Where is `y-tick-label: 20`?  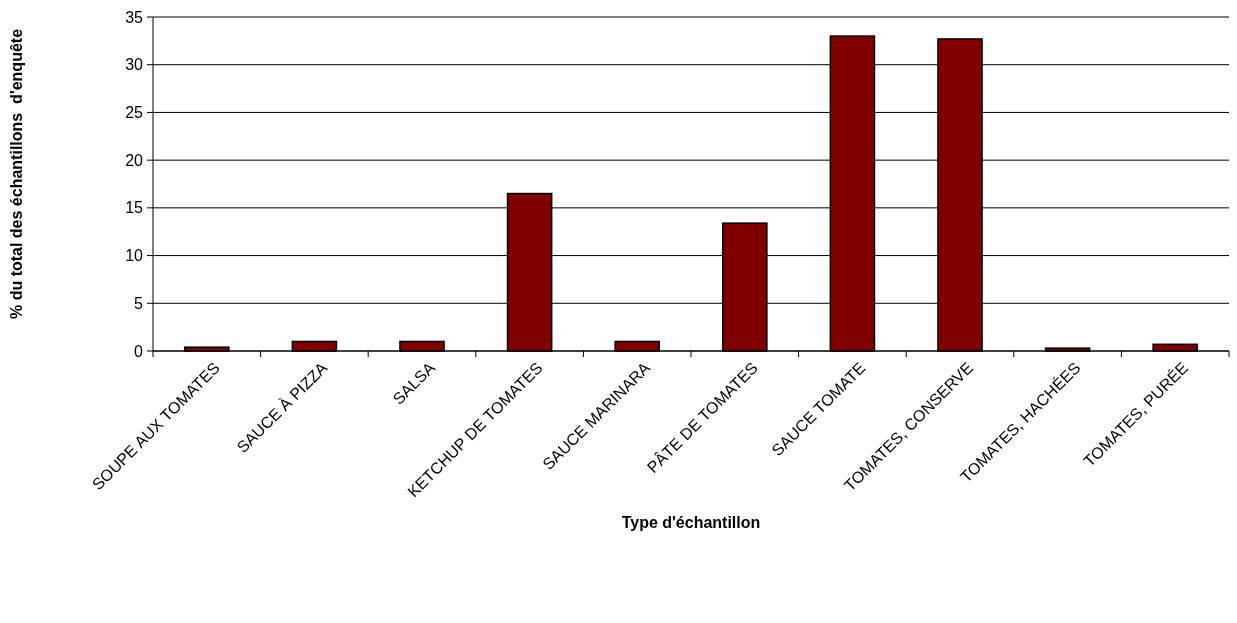
y-tick-label: 20 is located at coordinates (134, 160).